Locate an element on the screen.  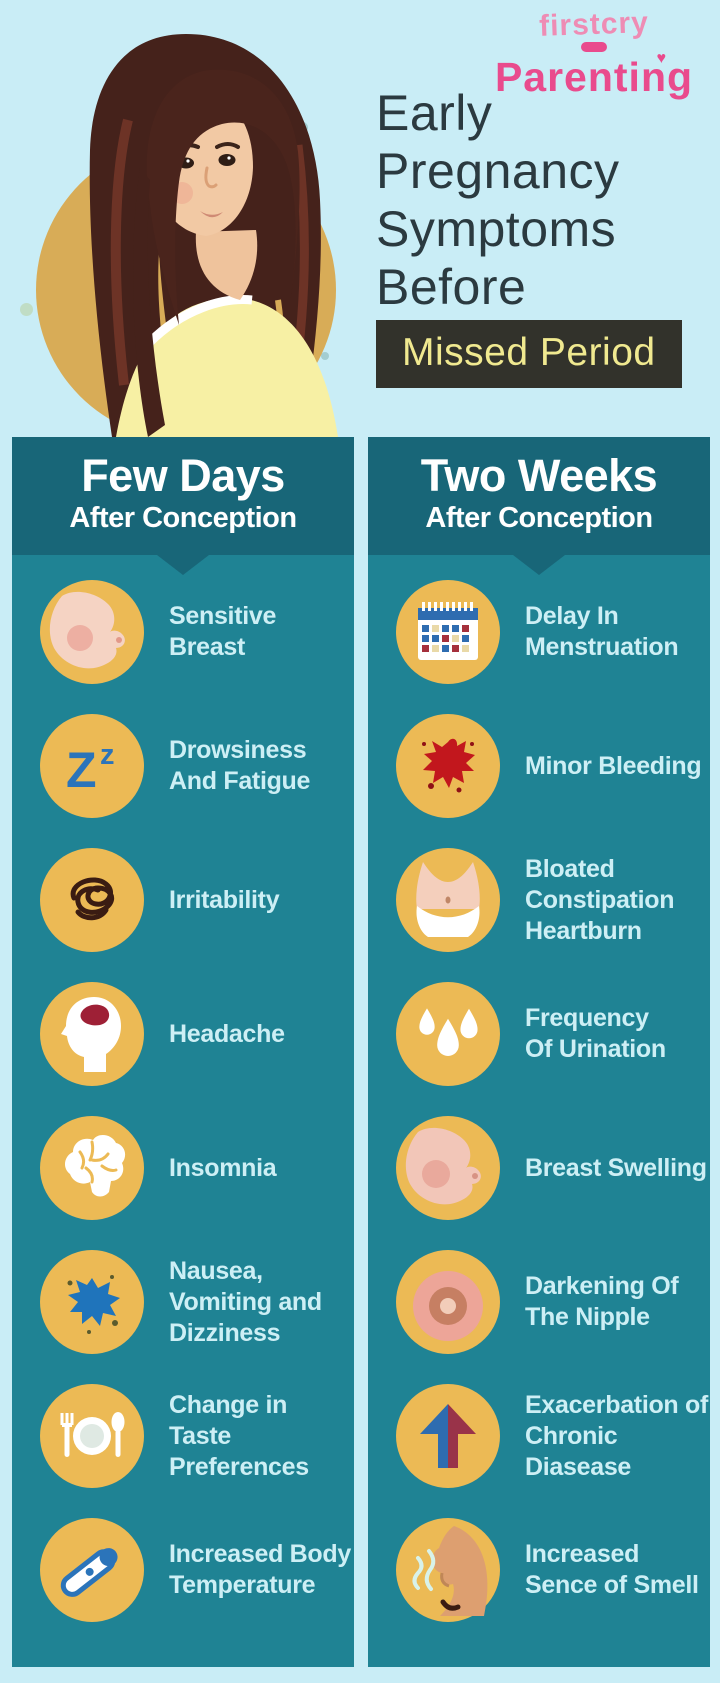
list-item: Z z Drowsiness And Fatigue is located at coordinates (183, 766).